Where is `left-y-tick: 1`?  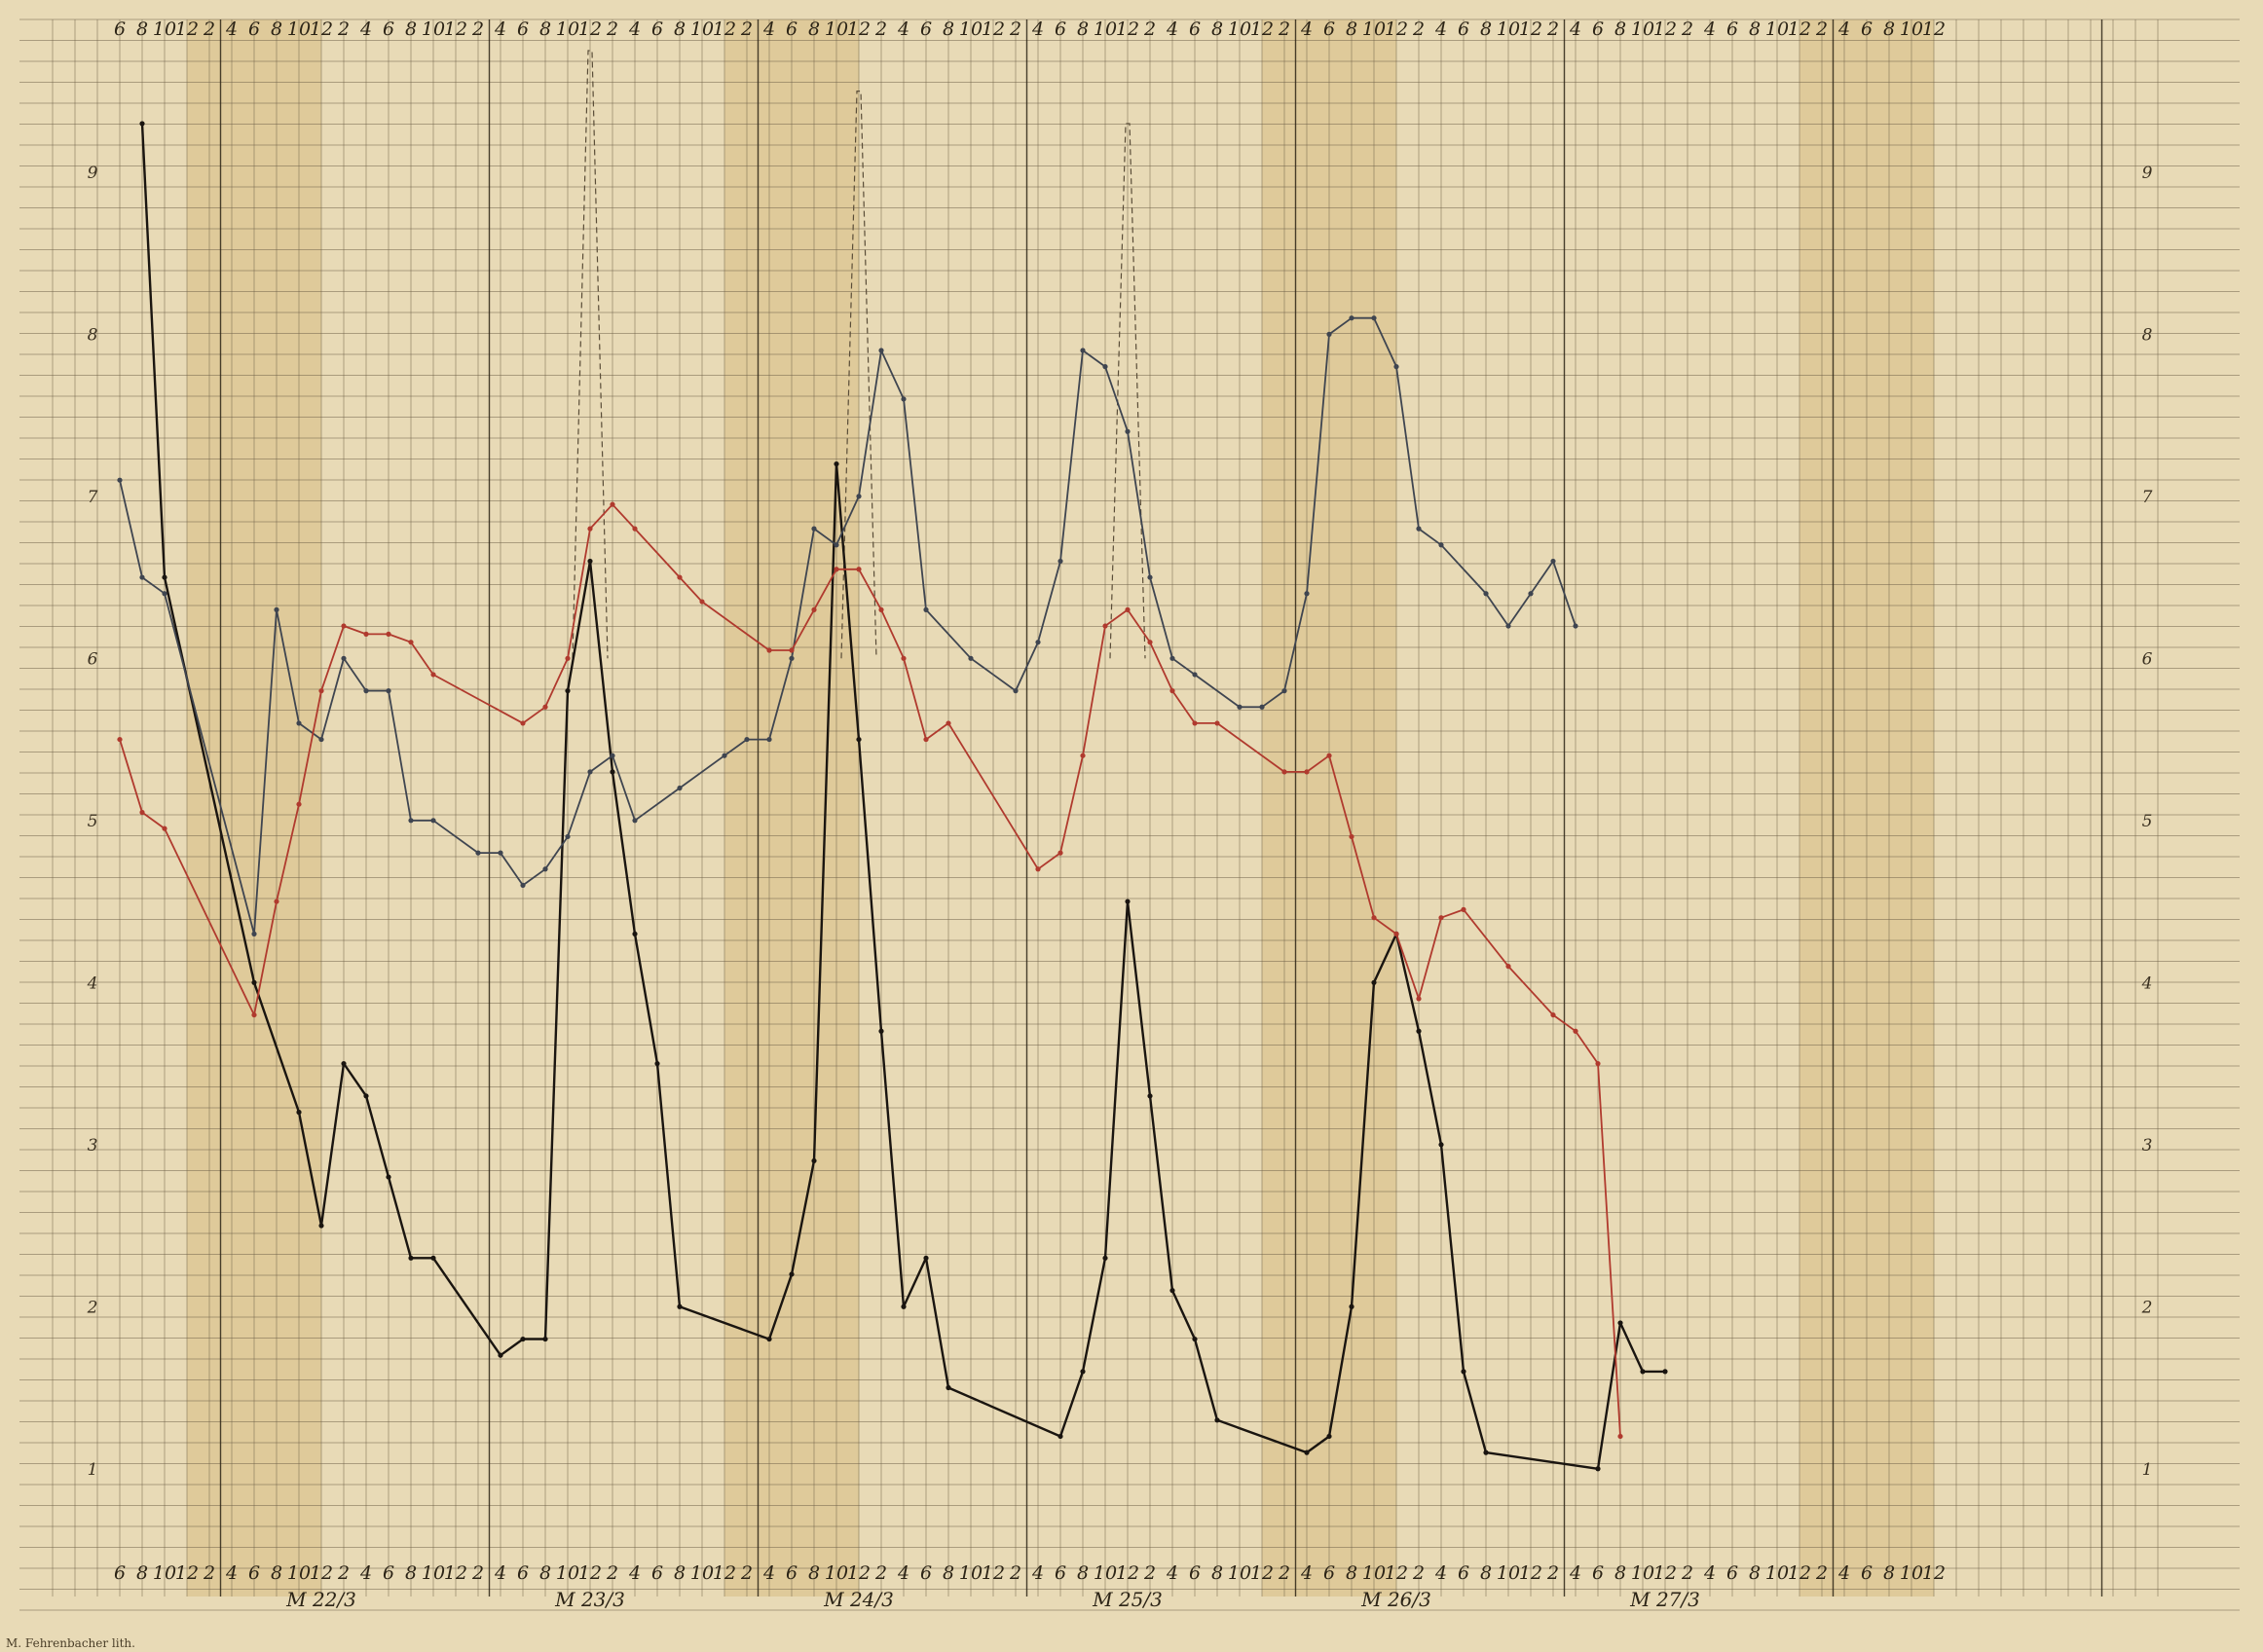
left-y-tick: 1 is located at coordinates (93, 1470).